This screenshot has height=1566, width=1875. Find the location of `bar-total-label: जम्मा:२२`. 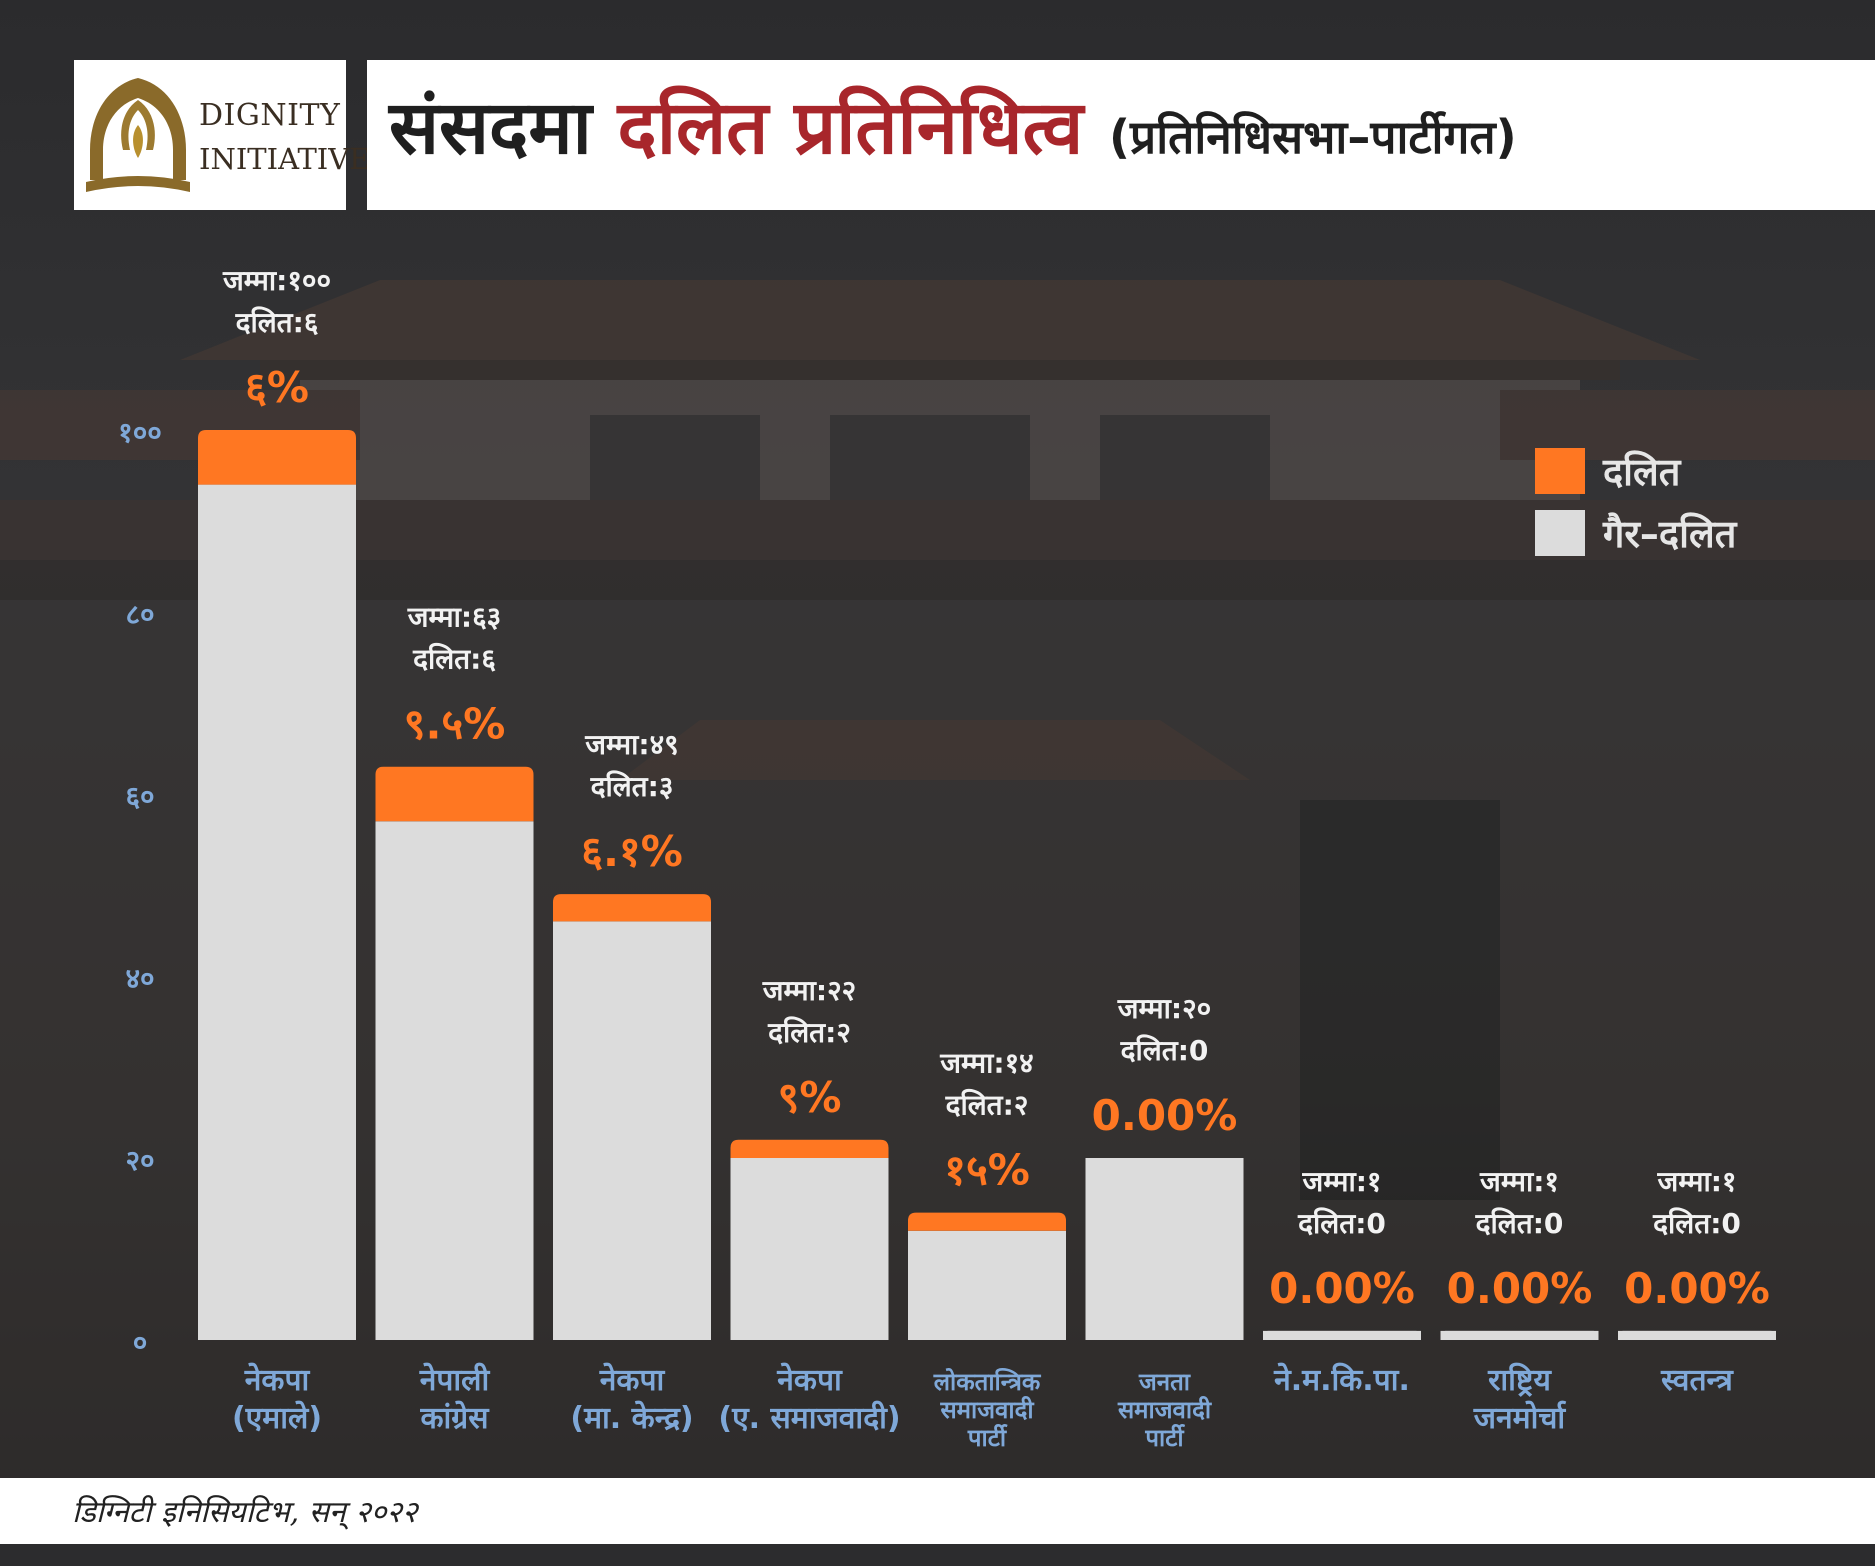

bar-total-label: जम्मा:२२ is located at coordinates (809, 990).